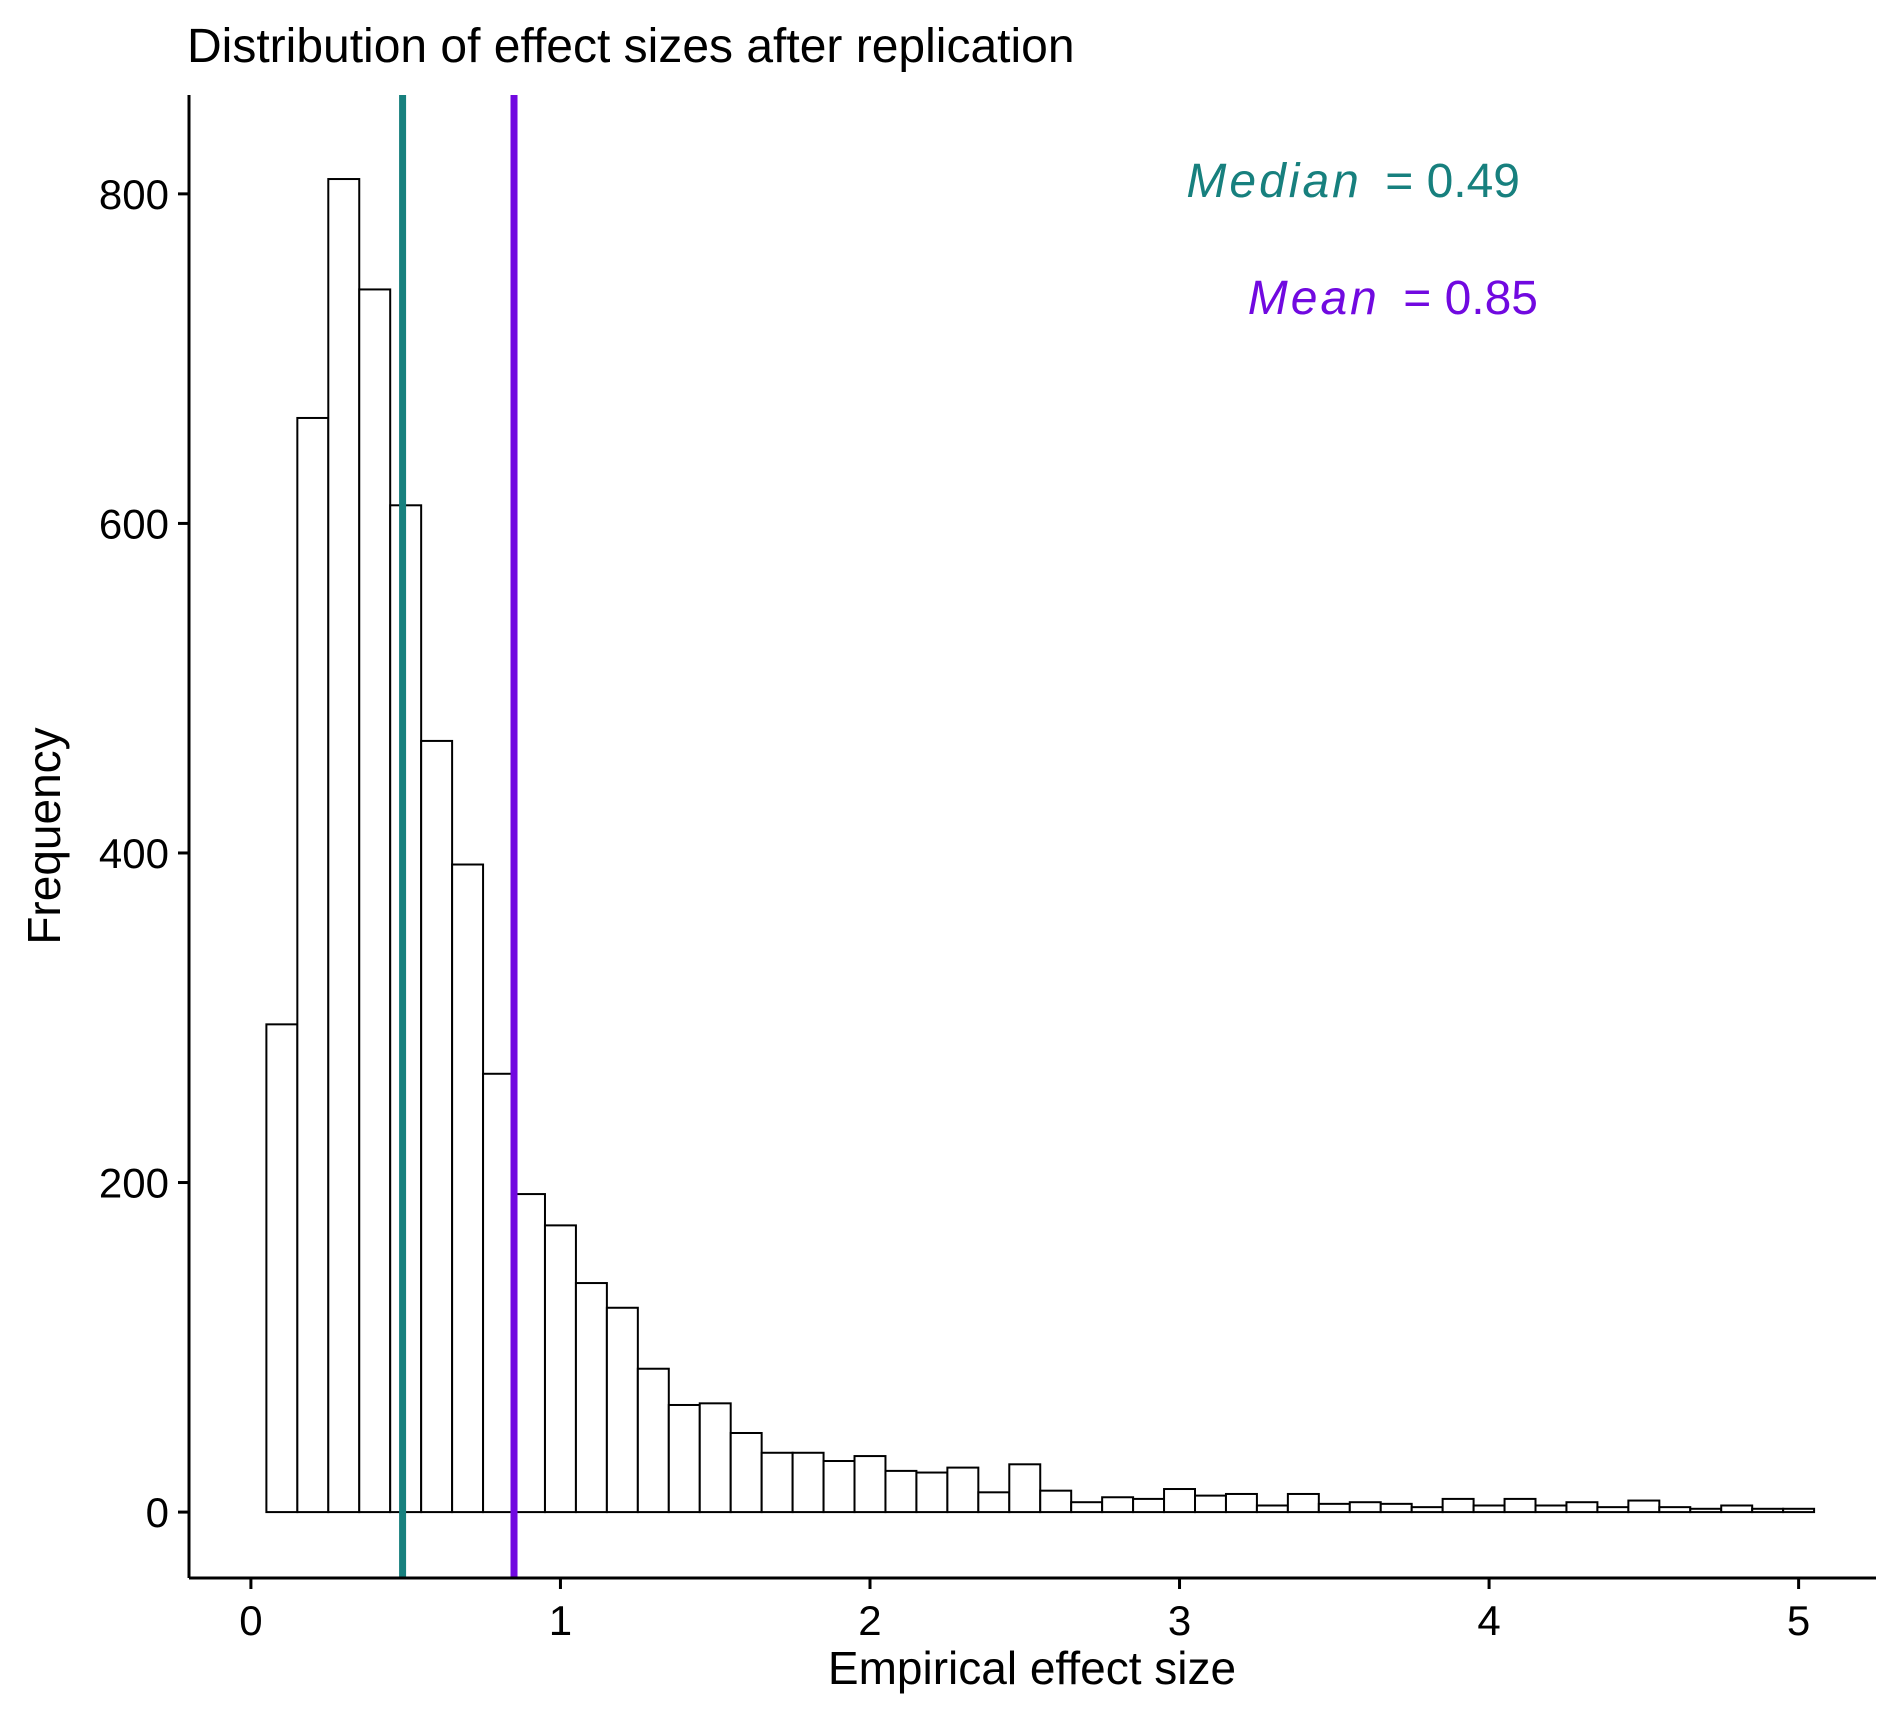  I want to click on x-tick-label: 0, so click(250, 1620).